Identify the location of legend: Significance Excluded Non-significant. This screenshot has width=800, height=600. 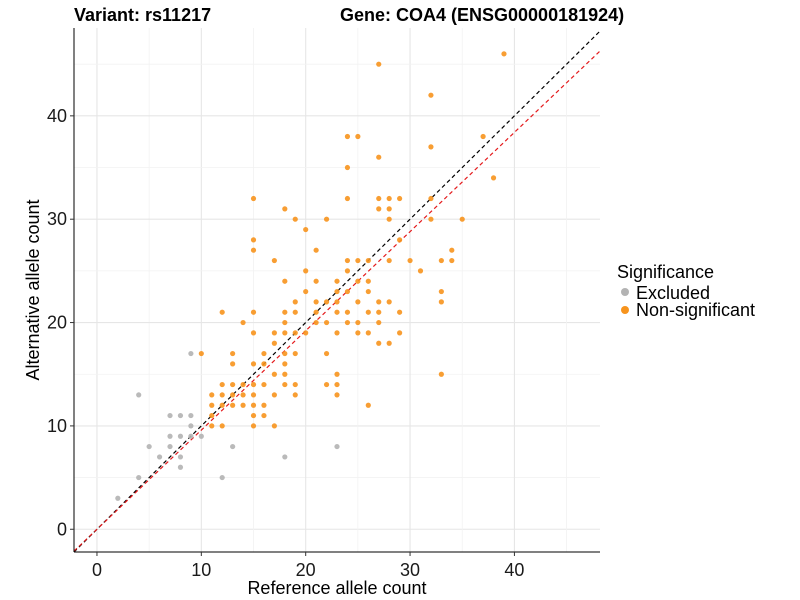
(686, 291).